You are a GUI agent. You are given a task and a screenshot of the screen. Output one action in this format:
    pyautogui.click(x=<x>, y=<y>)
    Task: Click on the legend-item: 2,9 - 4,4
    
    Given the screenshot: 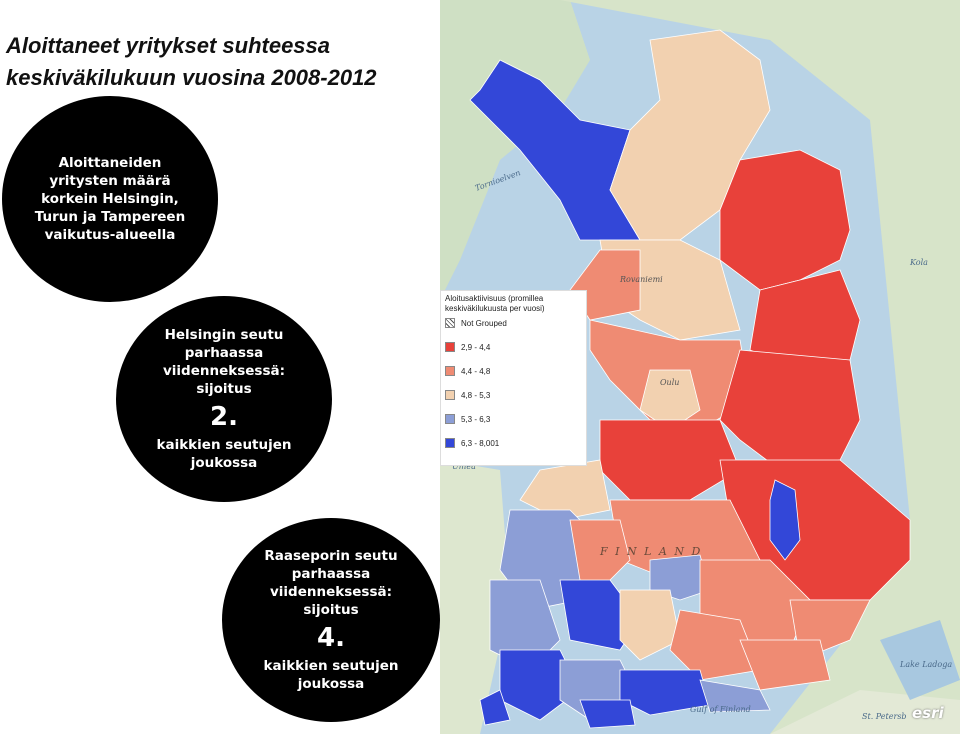 What is the action you would take?
    pyautogui.click(x=467, y=347)
    